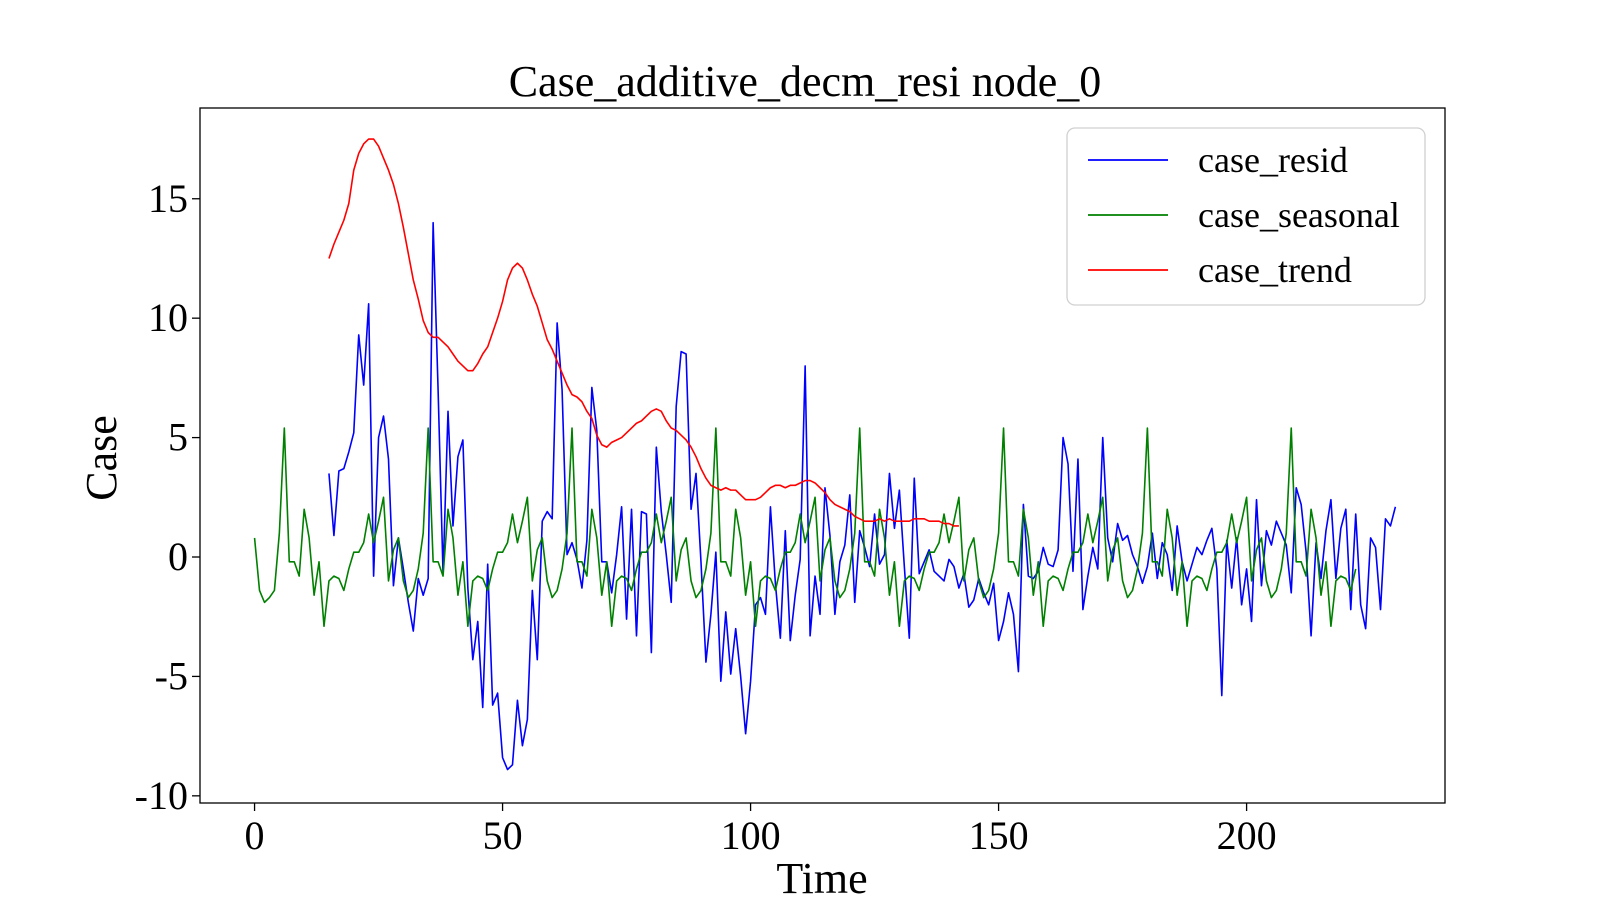 The image size is (1600, 900). Describe the element at coordinates (1299, 215) in the screenshot. I see `legend-label-case_seasonal: case_seasonal` at that location.